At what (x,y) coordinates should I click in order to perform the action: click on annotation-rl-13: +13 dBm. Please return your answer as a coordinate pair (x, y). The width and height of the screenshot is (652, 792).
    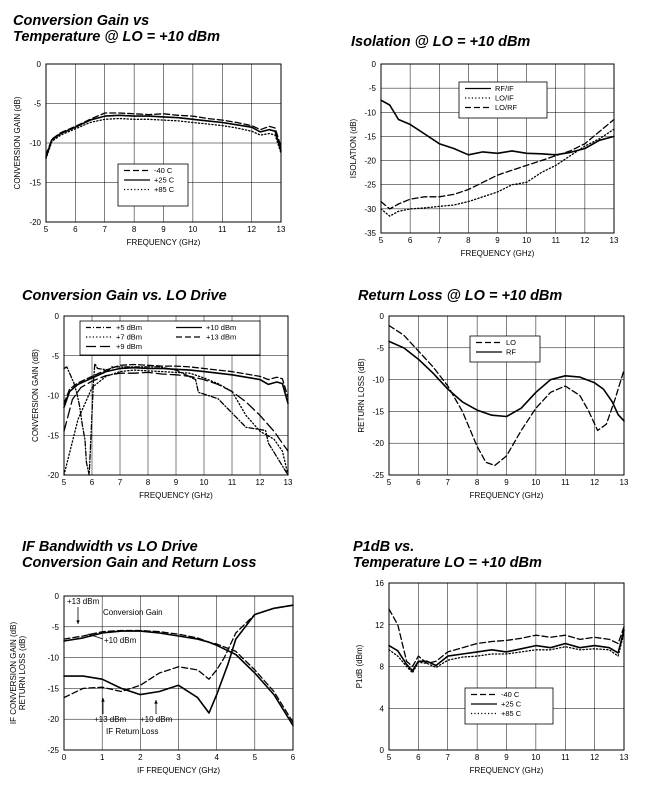
    Looking at the image, I should click on (110, 719).